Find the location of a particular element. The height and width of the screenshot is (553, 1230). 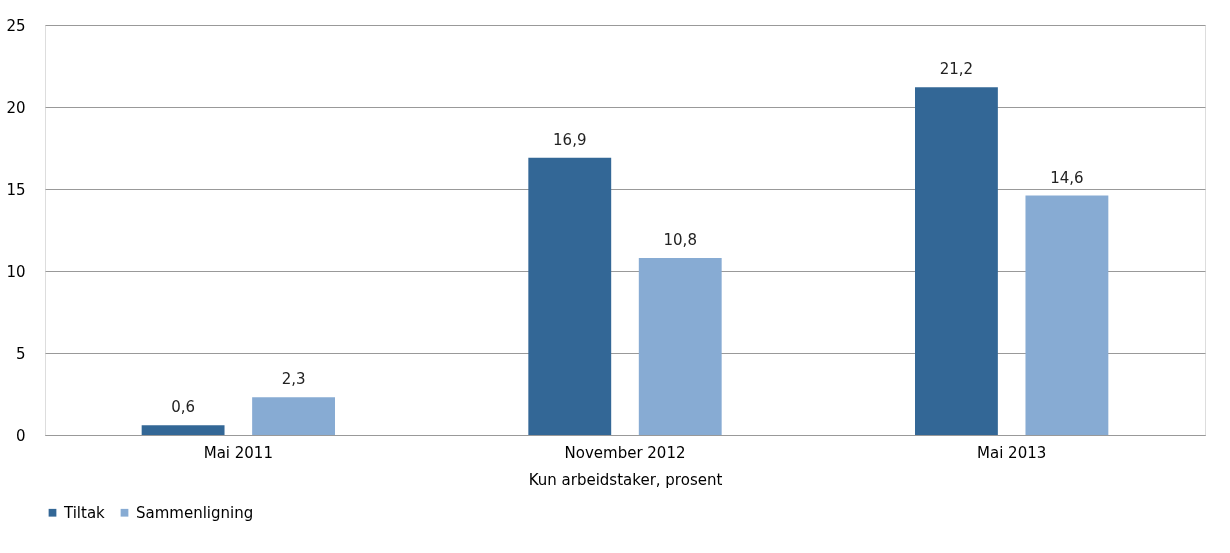

y-tick-label: 10 is located at coordinates (16, 271).